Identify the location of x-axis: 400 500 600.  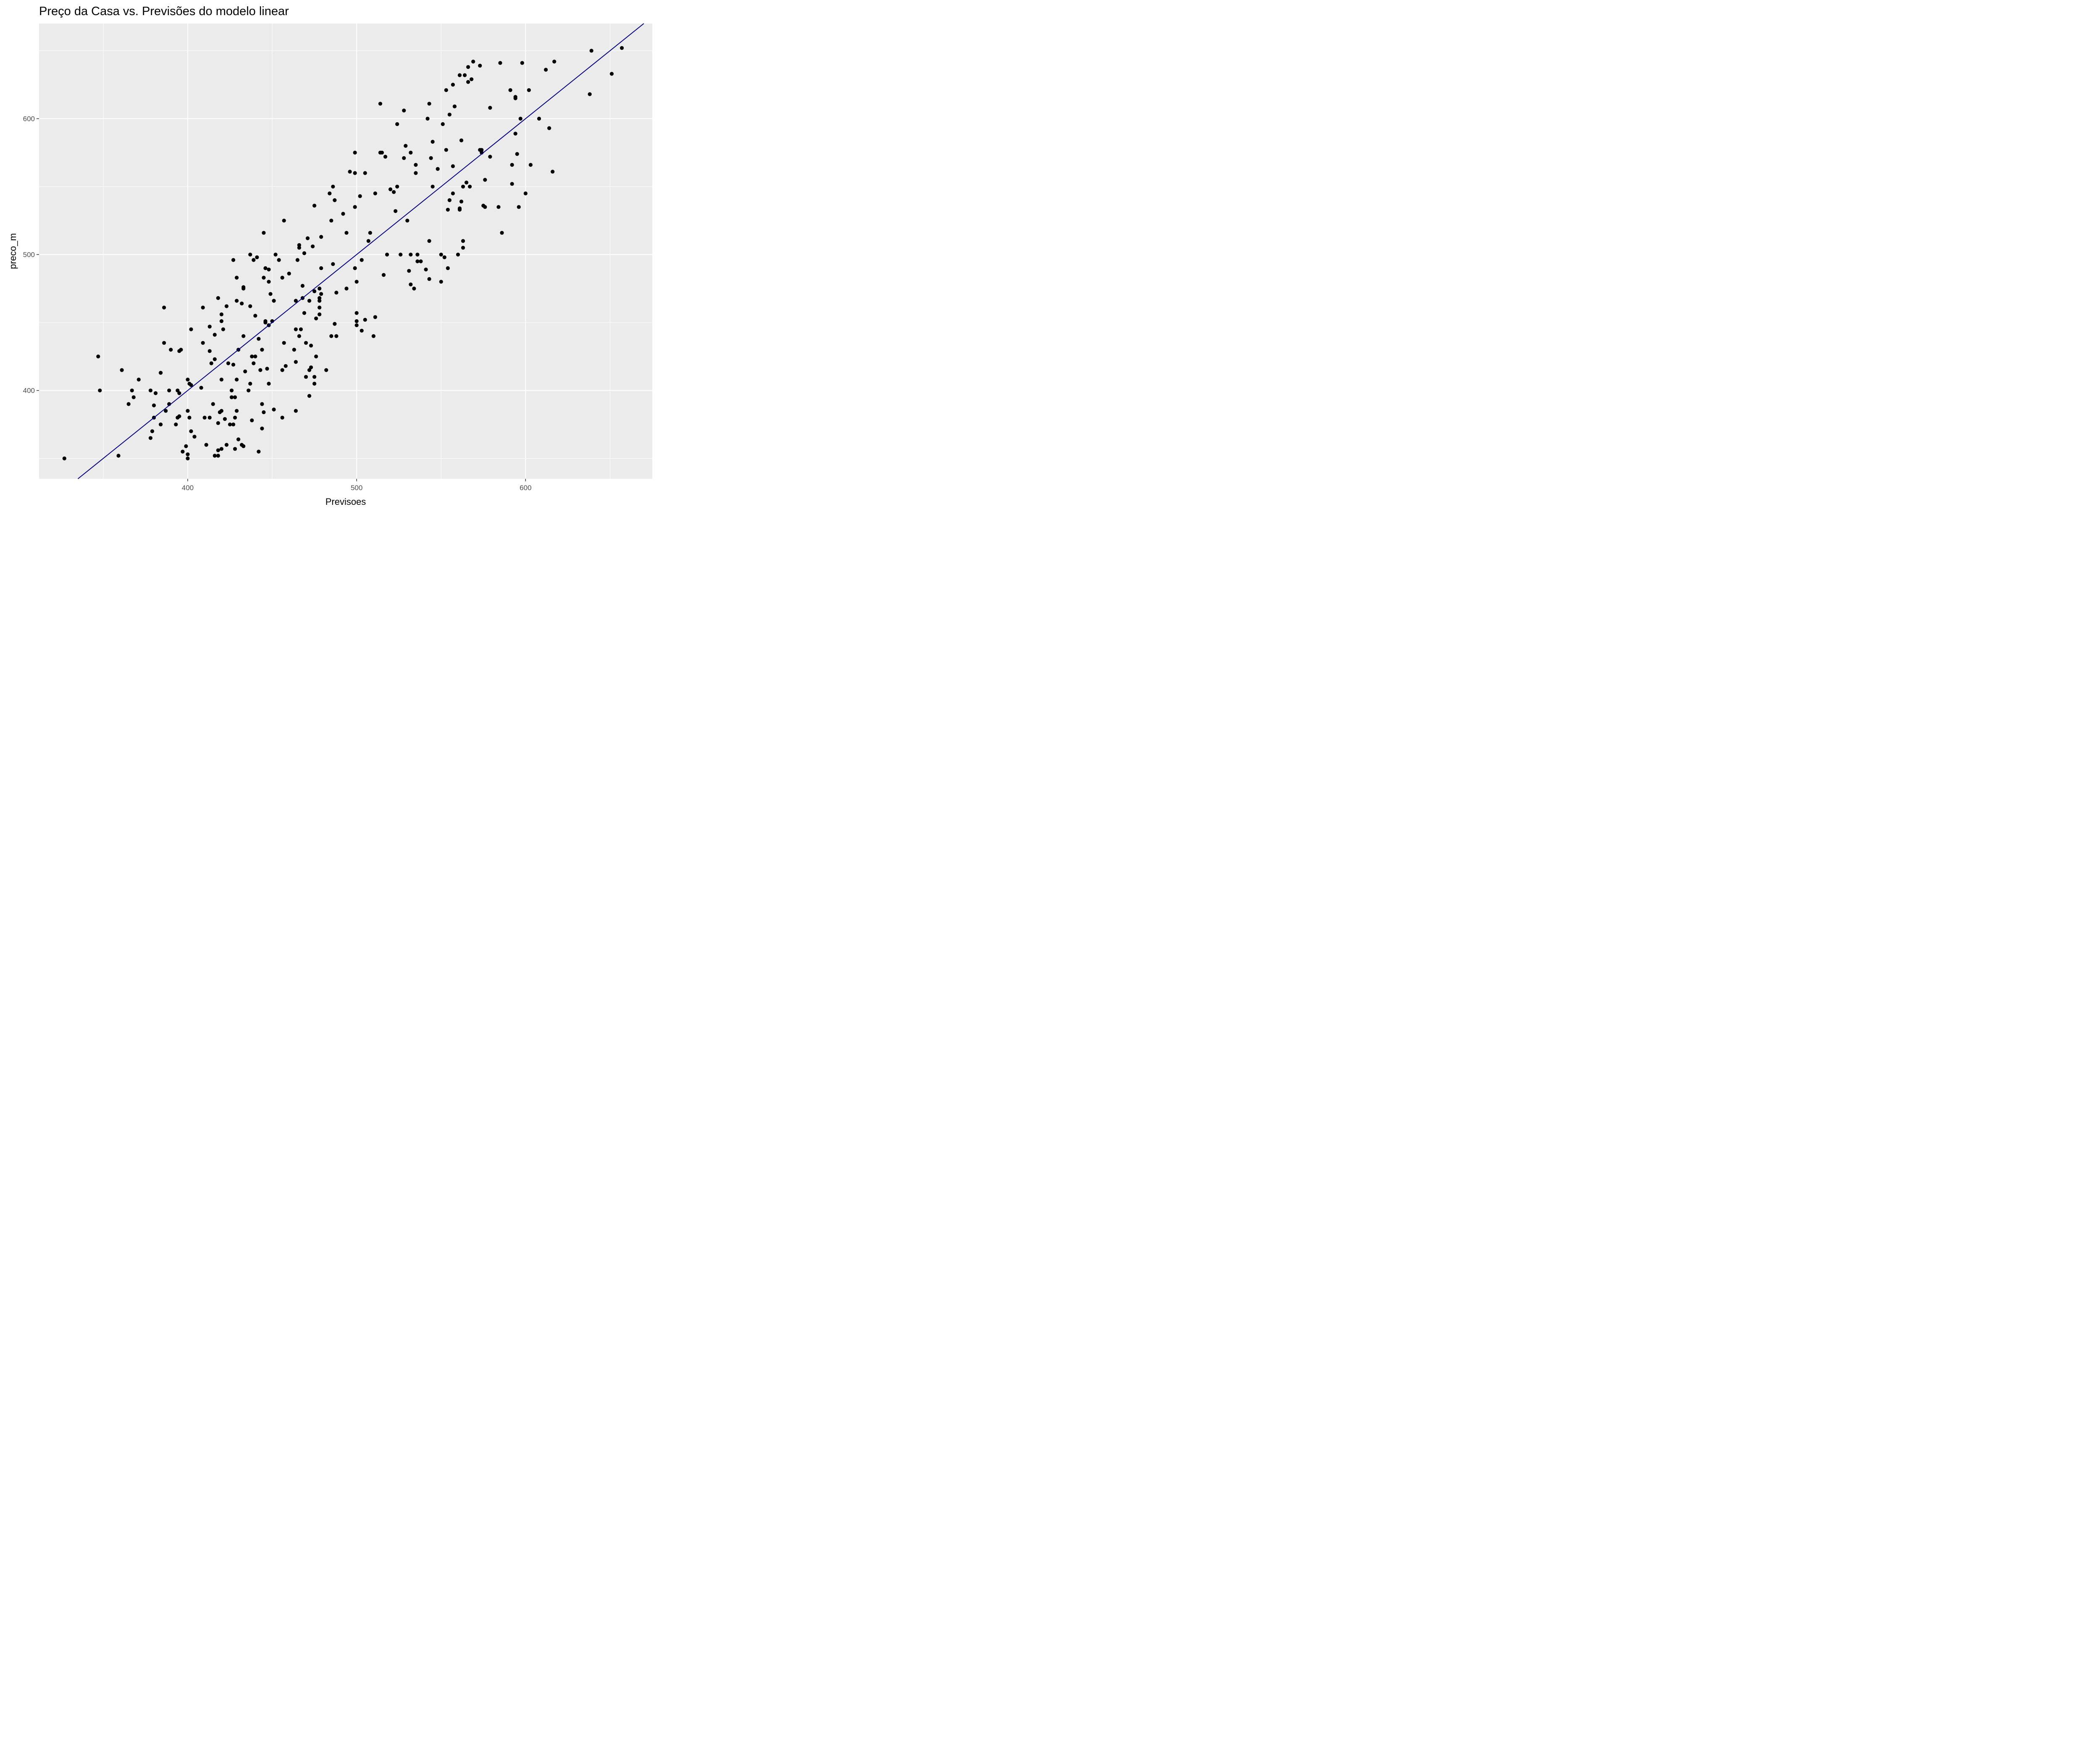
(357, 485).